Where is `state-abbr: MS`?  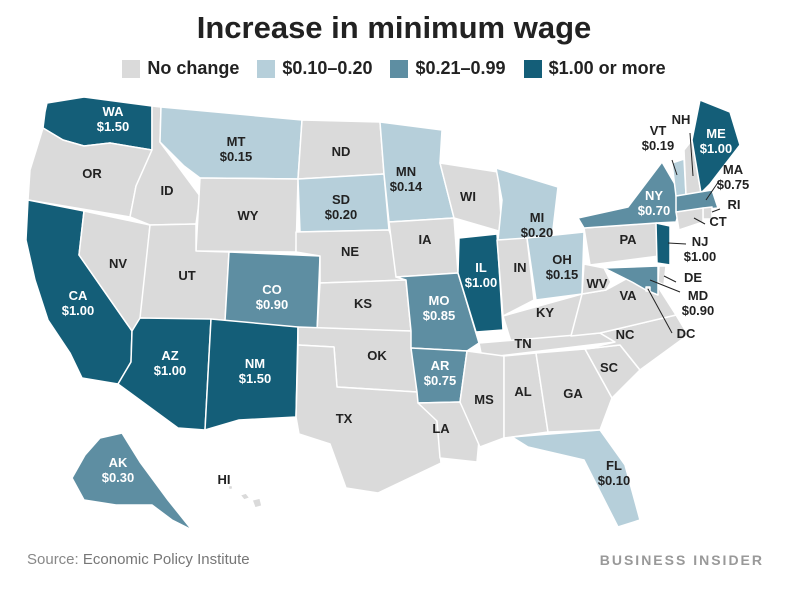 state-abbr: MS is located at coordinates (484, 399).